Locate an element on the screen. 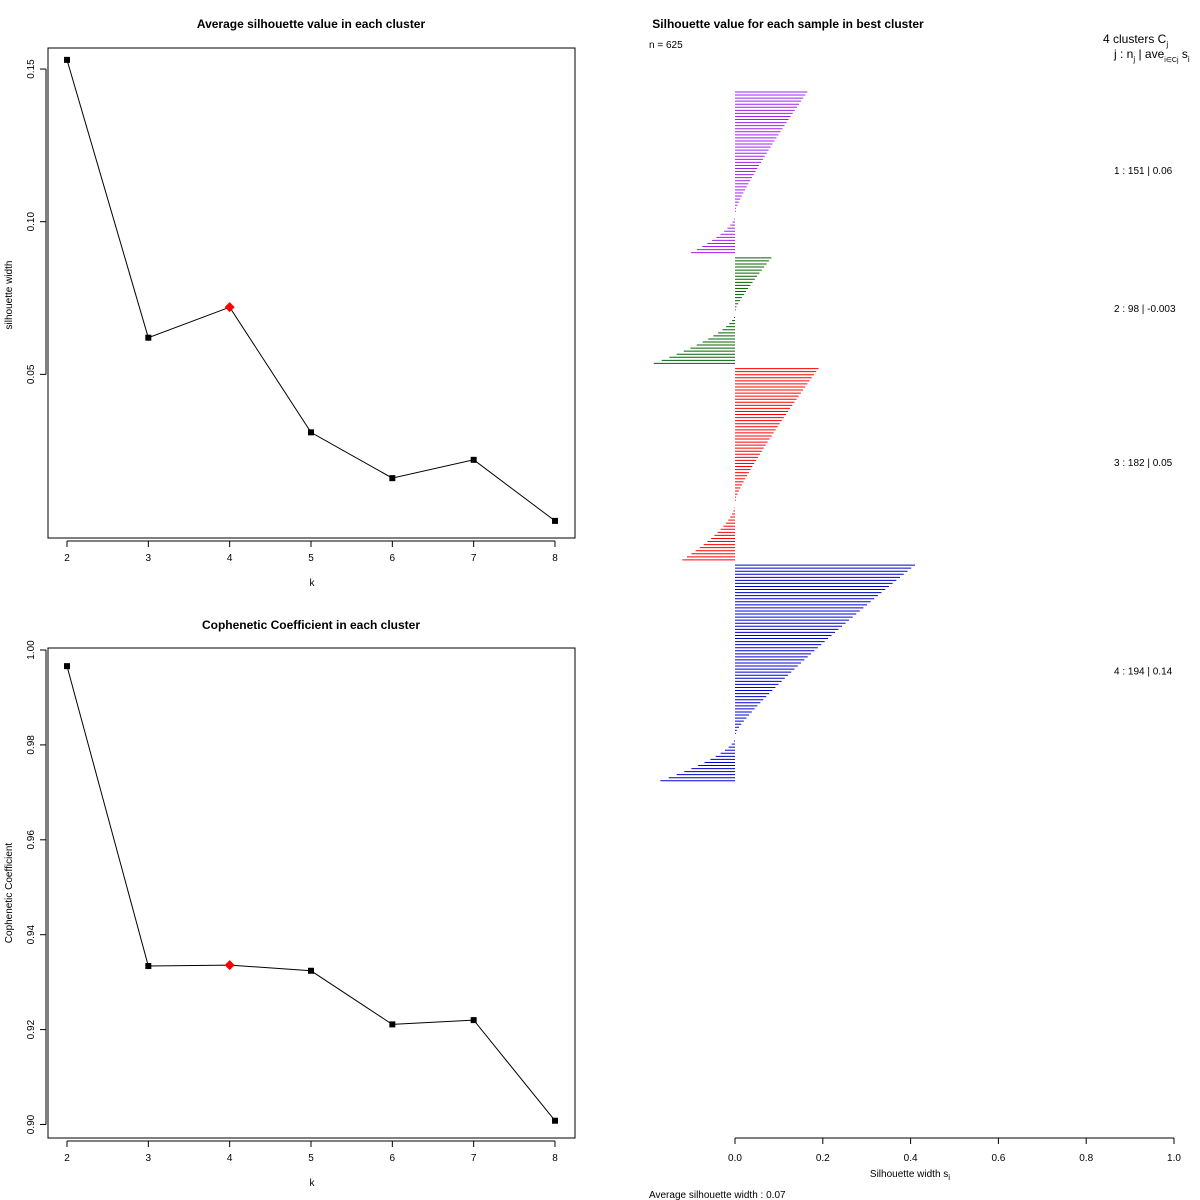 Image resolution: width=1200 pixels, height=1200 pixels. y-tick-label: 0.94 is located at coordinates (31, 935).